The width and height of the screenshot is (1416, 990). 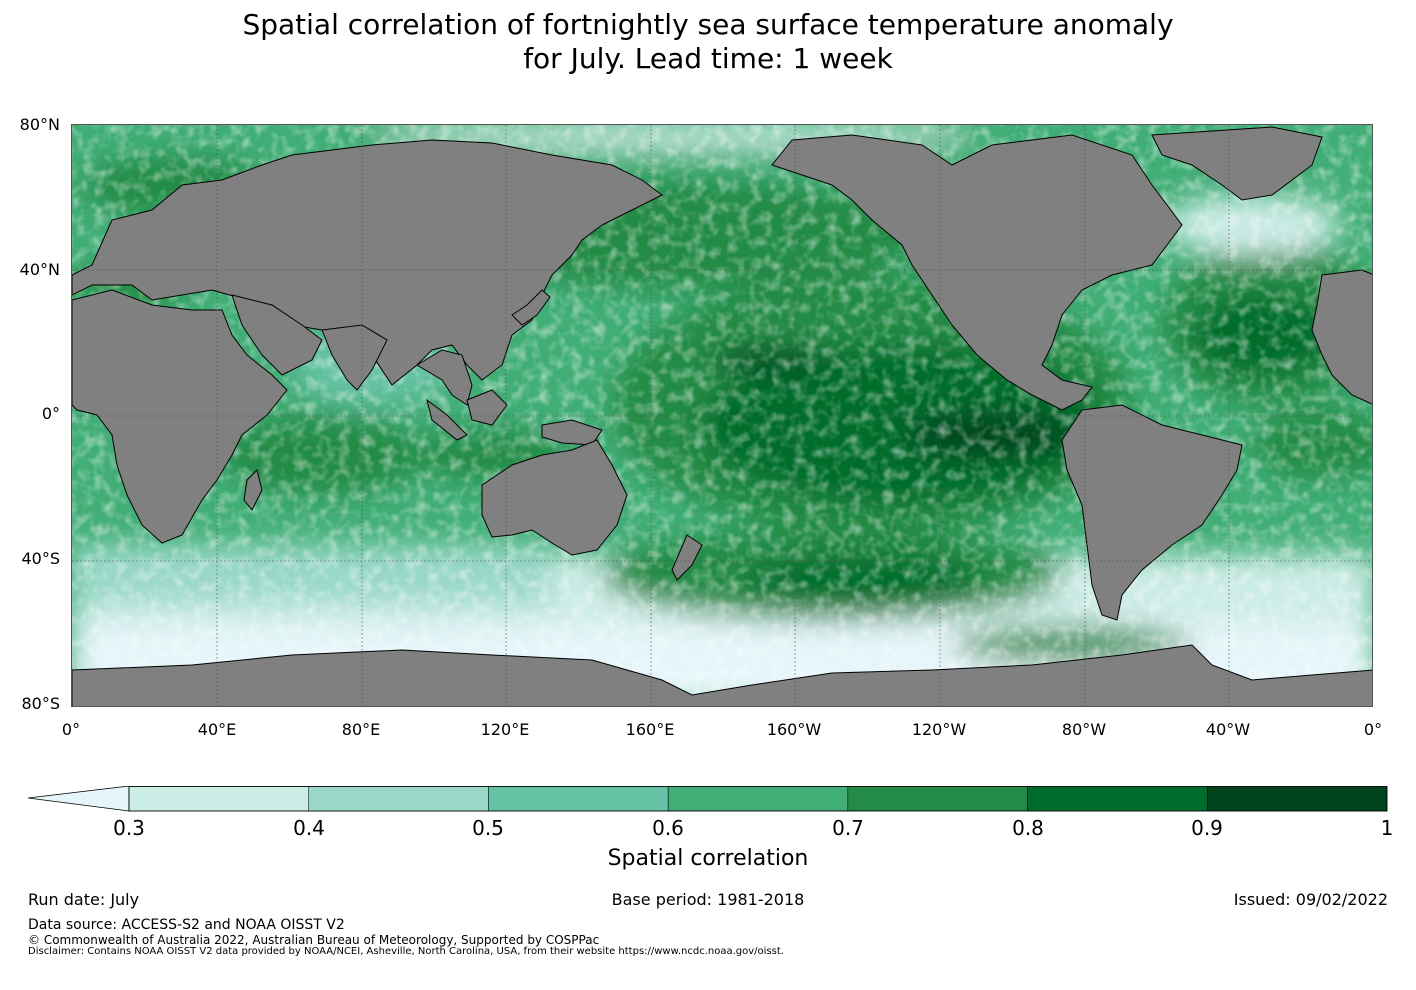 What do you see at coordinates (71, 729) in the screenshot?
I see `lon-label-0-left: 0°` at bounding box center [71, 729].